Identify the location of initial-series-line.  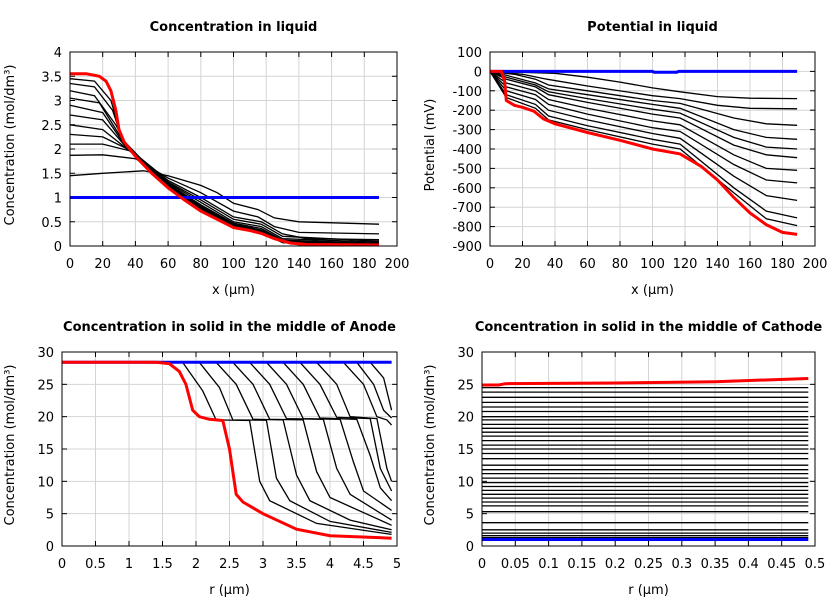
(644, 71).